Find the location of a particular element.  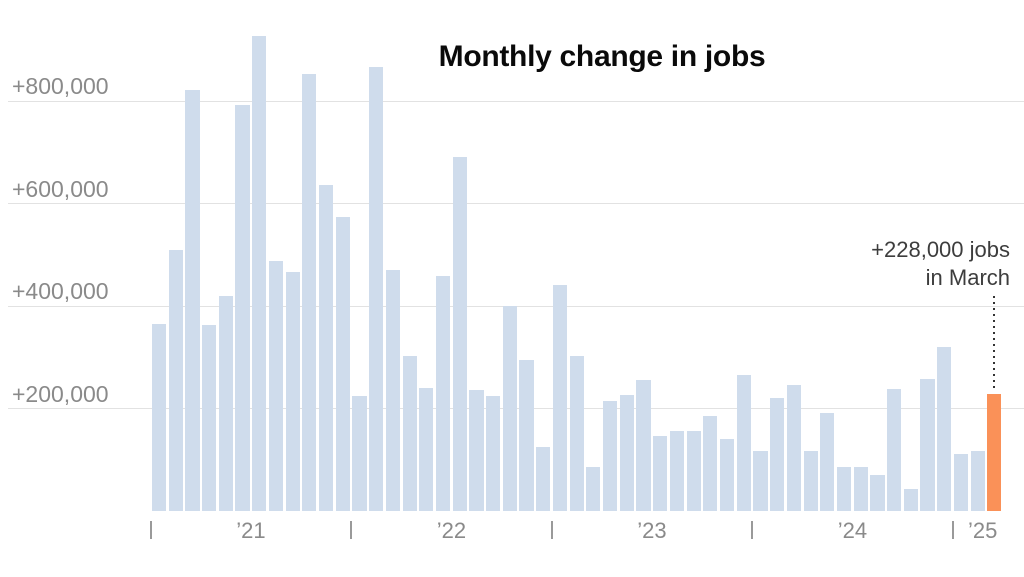

bar-mar-2025 is located at coordinates (994, 452).